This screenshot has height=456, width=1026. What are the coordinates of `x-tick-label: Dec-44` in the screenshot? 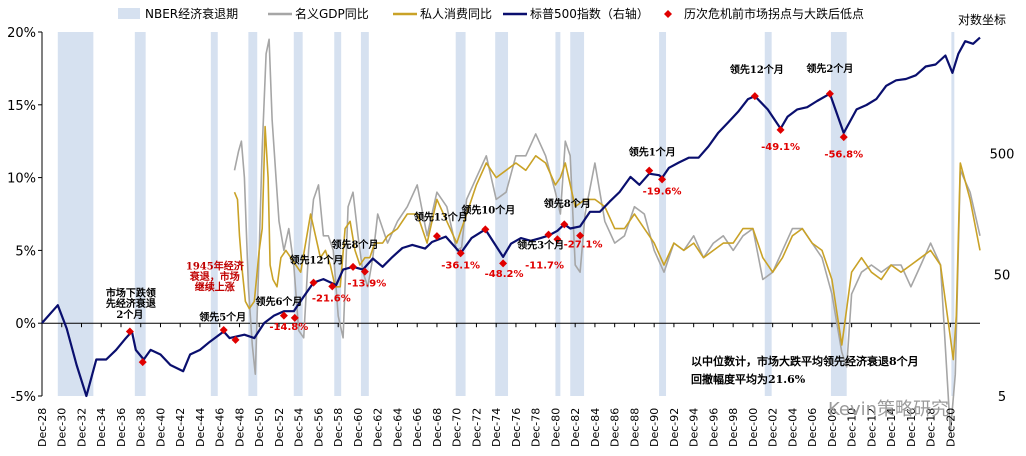 It's located at (200, 427).